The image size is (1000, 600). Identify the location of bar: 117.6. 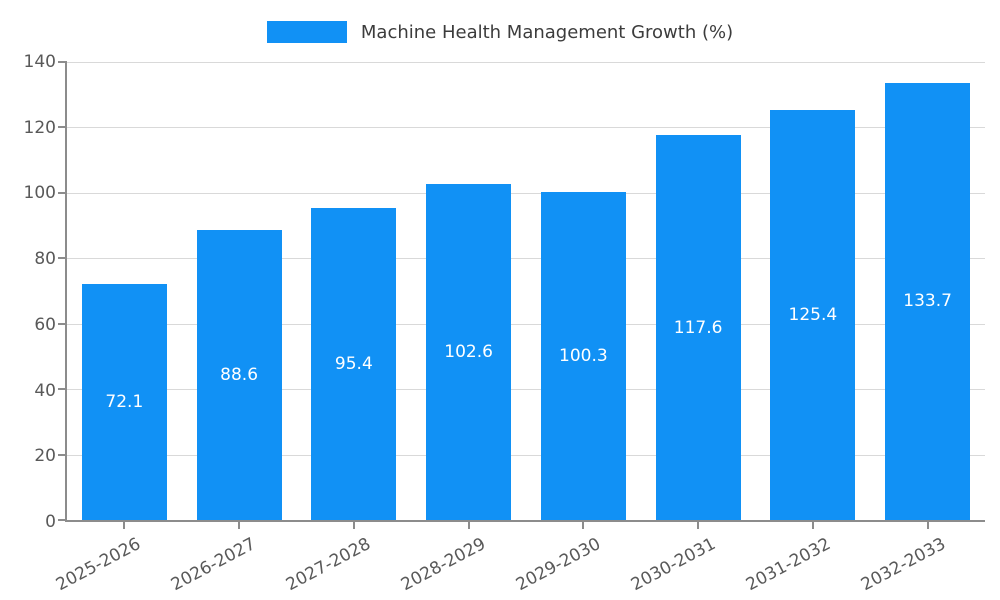
(698, 327).